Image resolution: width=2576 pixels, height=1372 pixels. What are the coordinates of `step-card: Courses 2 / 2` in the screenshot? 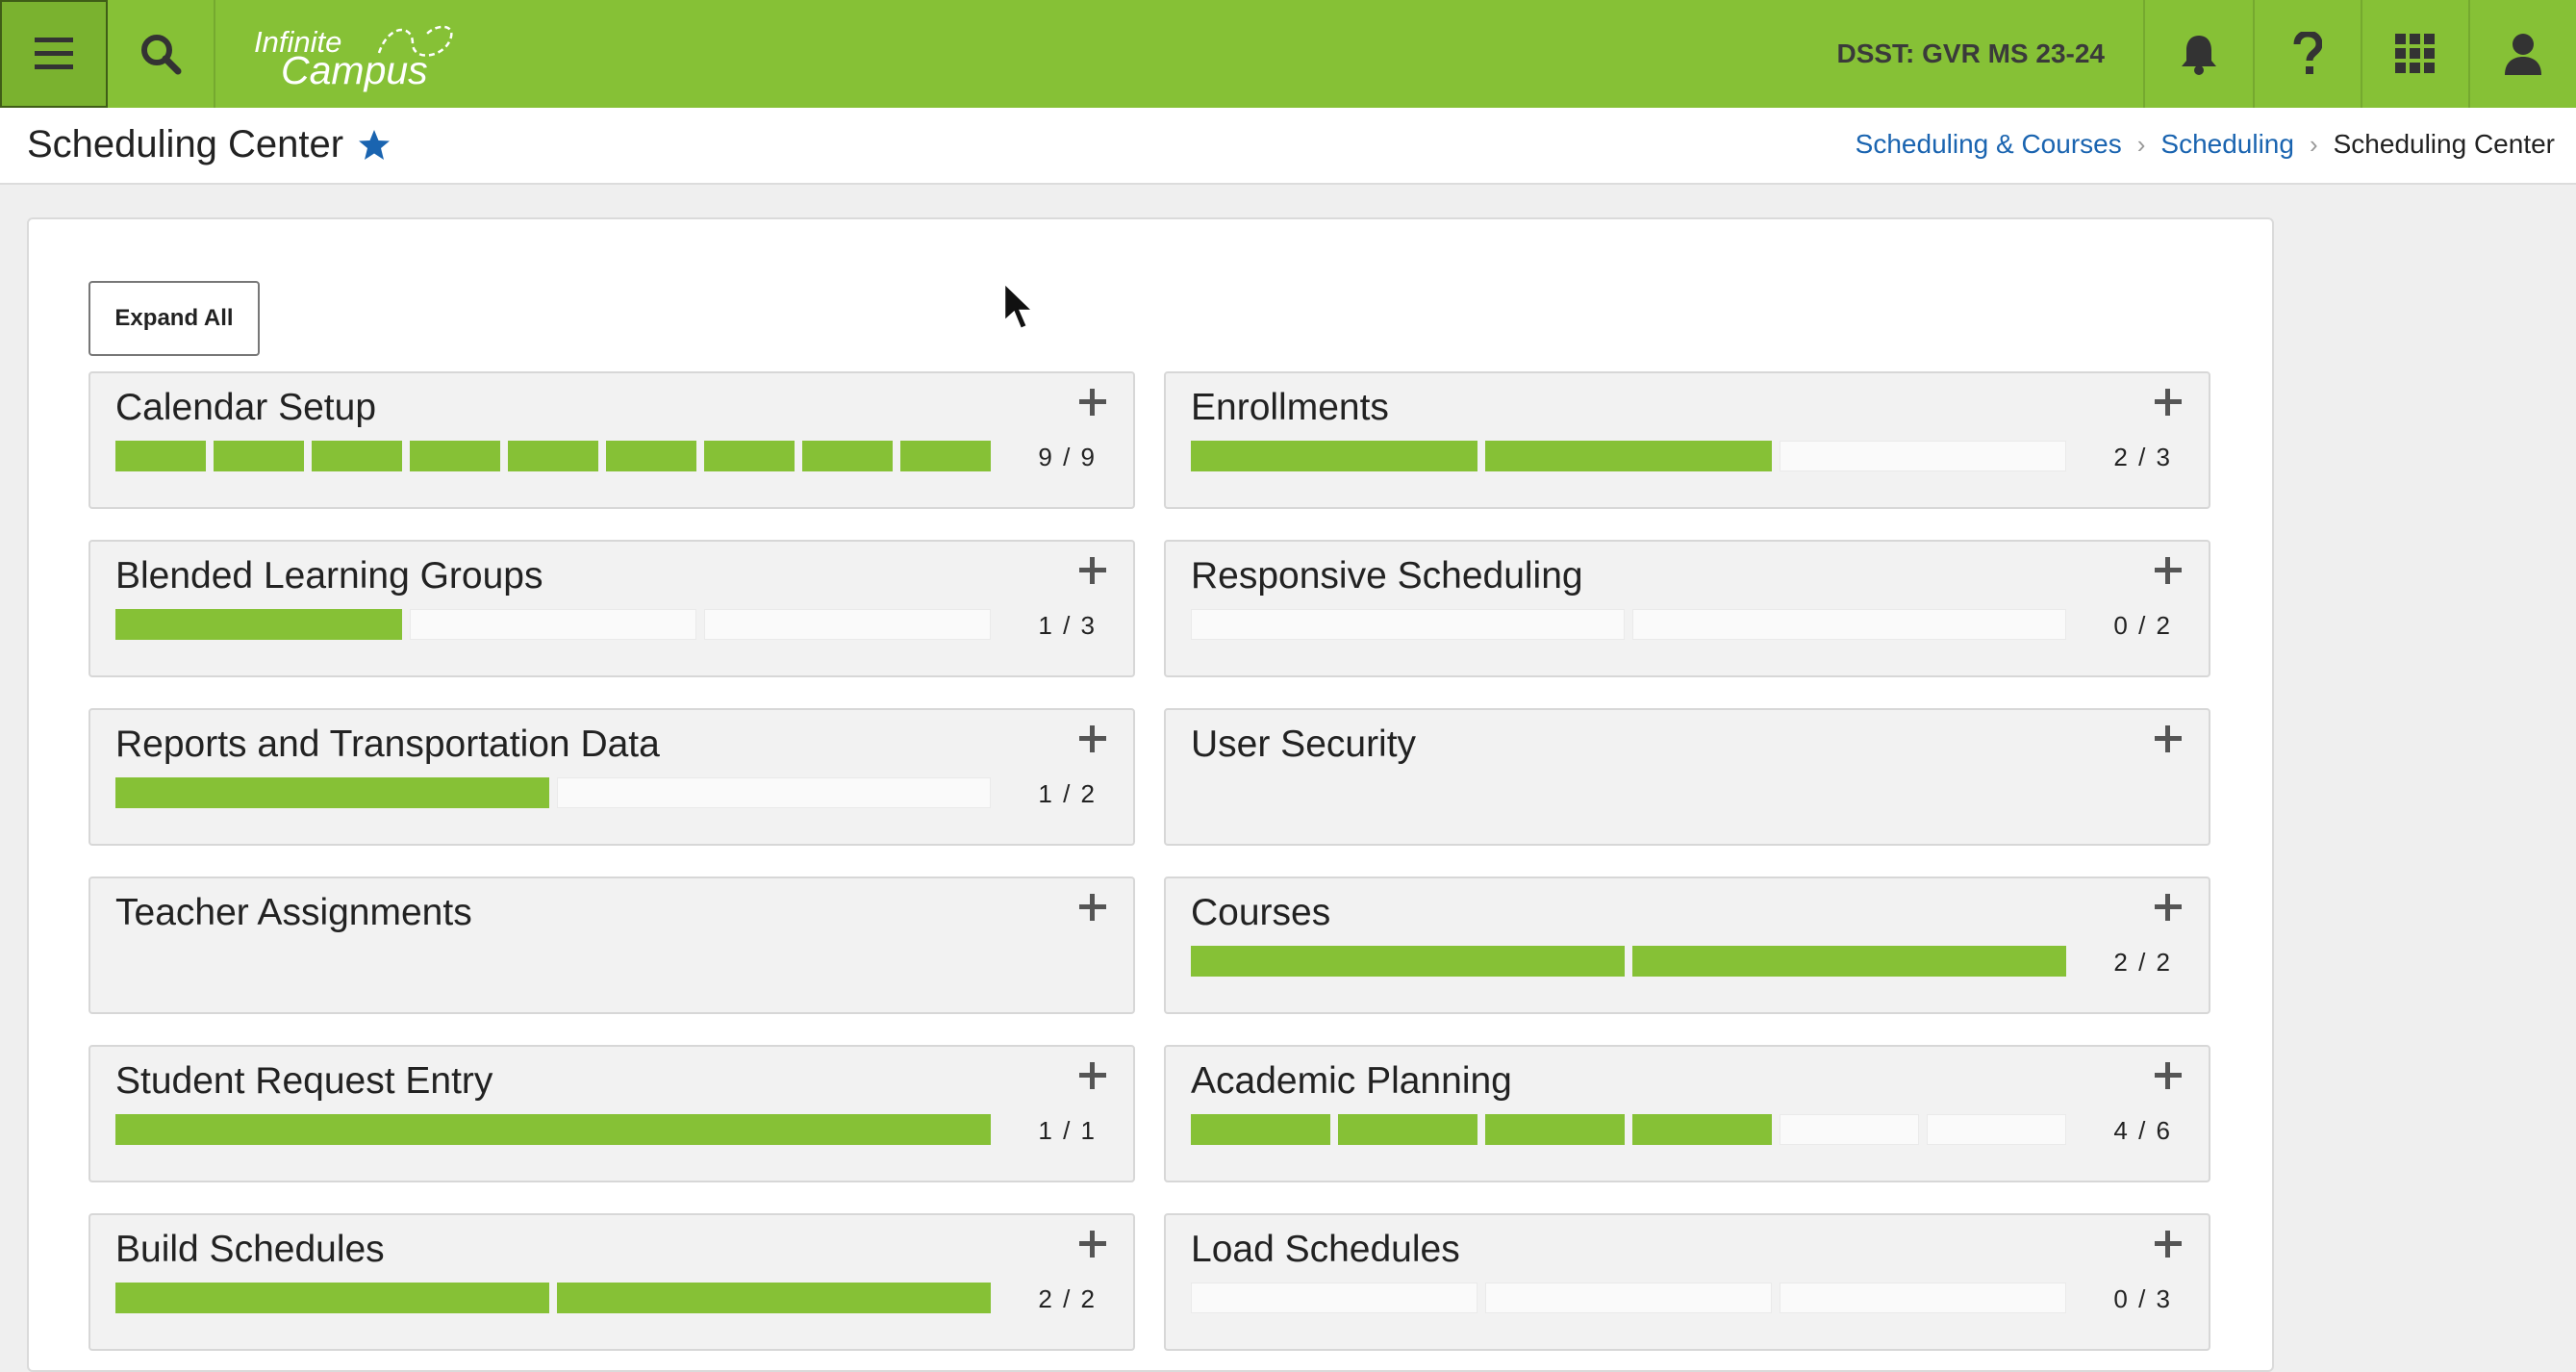 It's located at (1687, 945).